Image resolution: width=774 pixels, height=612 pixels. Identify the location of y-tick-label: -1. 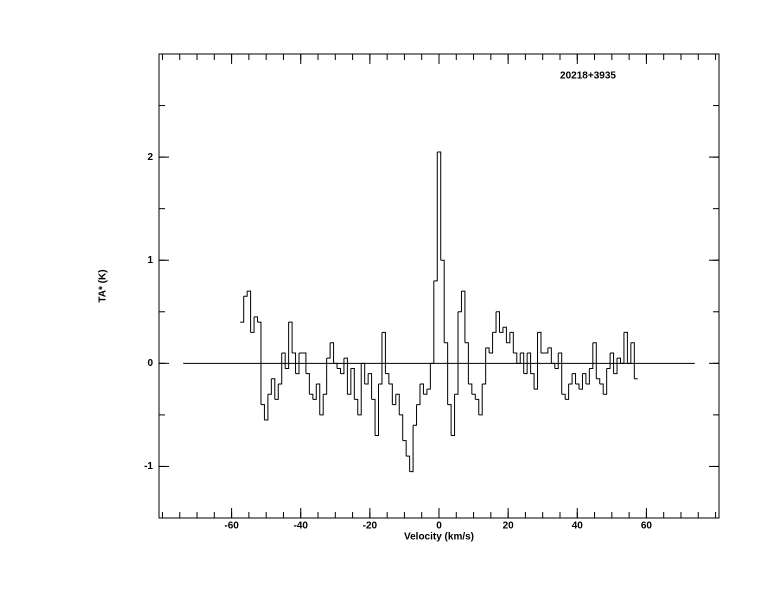
(148, 466).